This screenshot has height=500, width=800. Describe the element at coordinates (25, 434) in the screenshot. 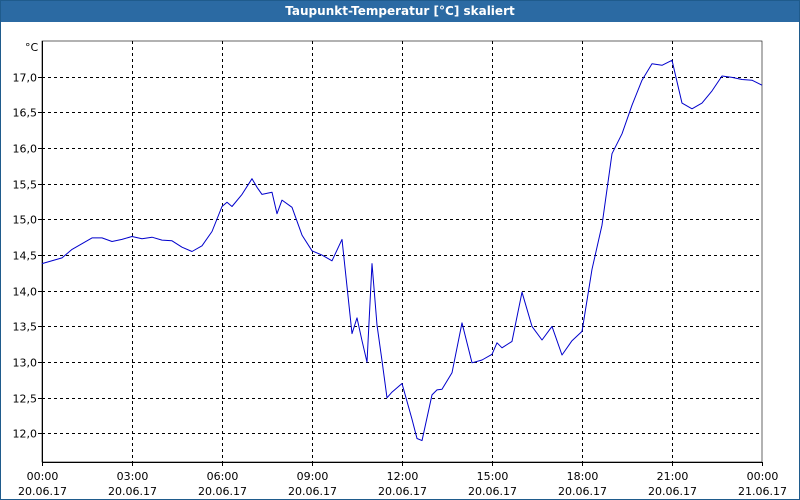

I see `y-tick-label: 12,0` at that location.